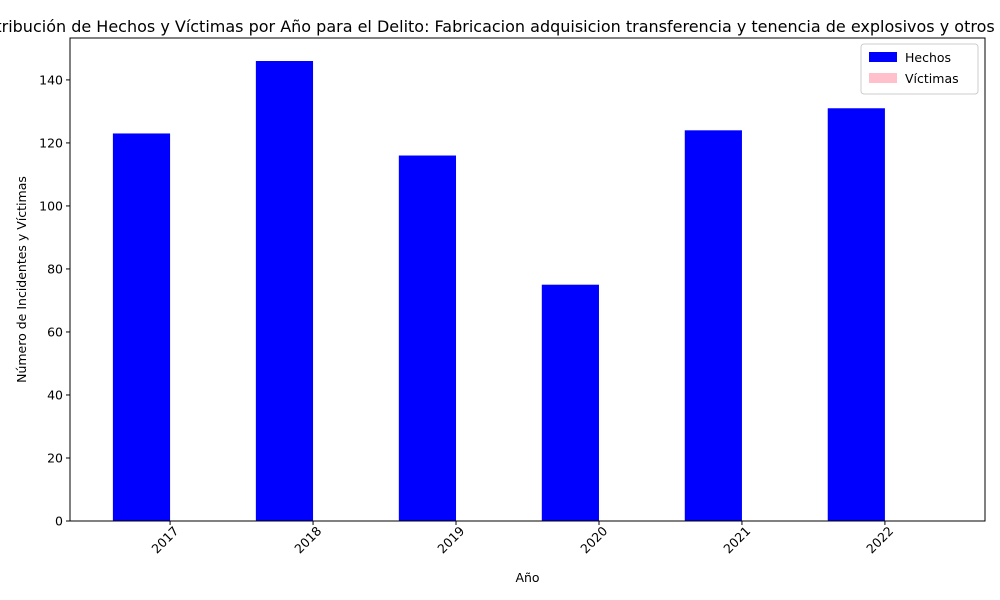 The height and width of the screenshot is (600, 1000). I want to click on bar-hechos-2019, so click(427, 338).